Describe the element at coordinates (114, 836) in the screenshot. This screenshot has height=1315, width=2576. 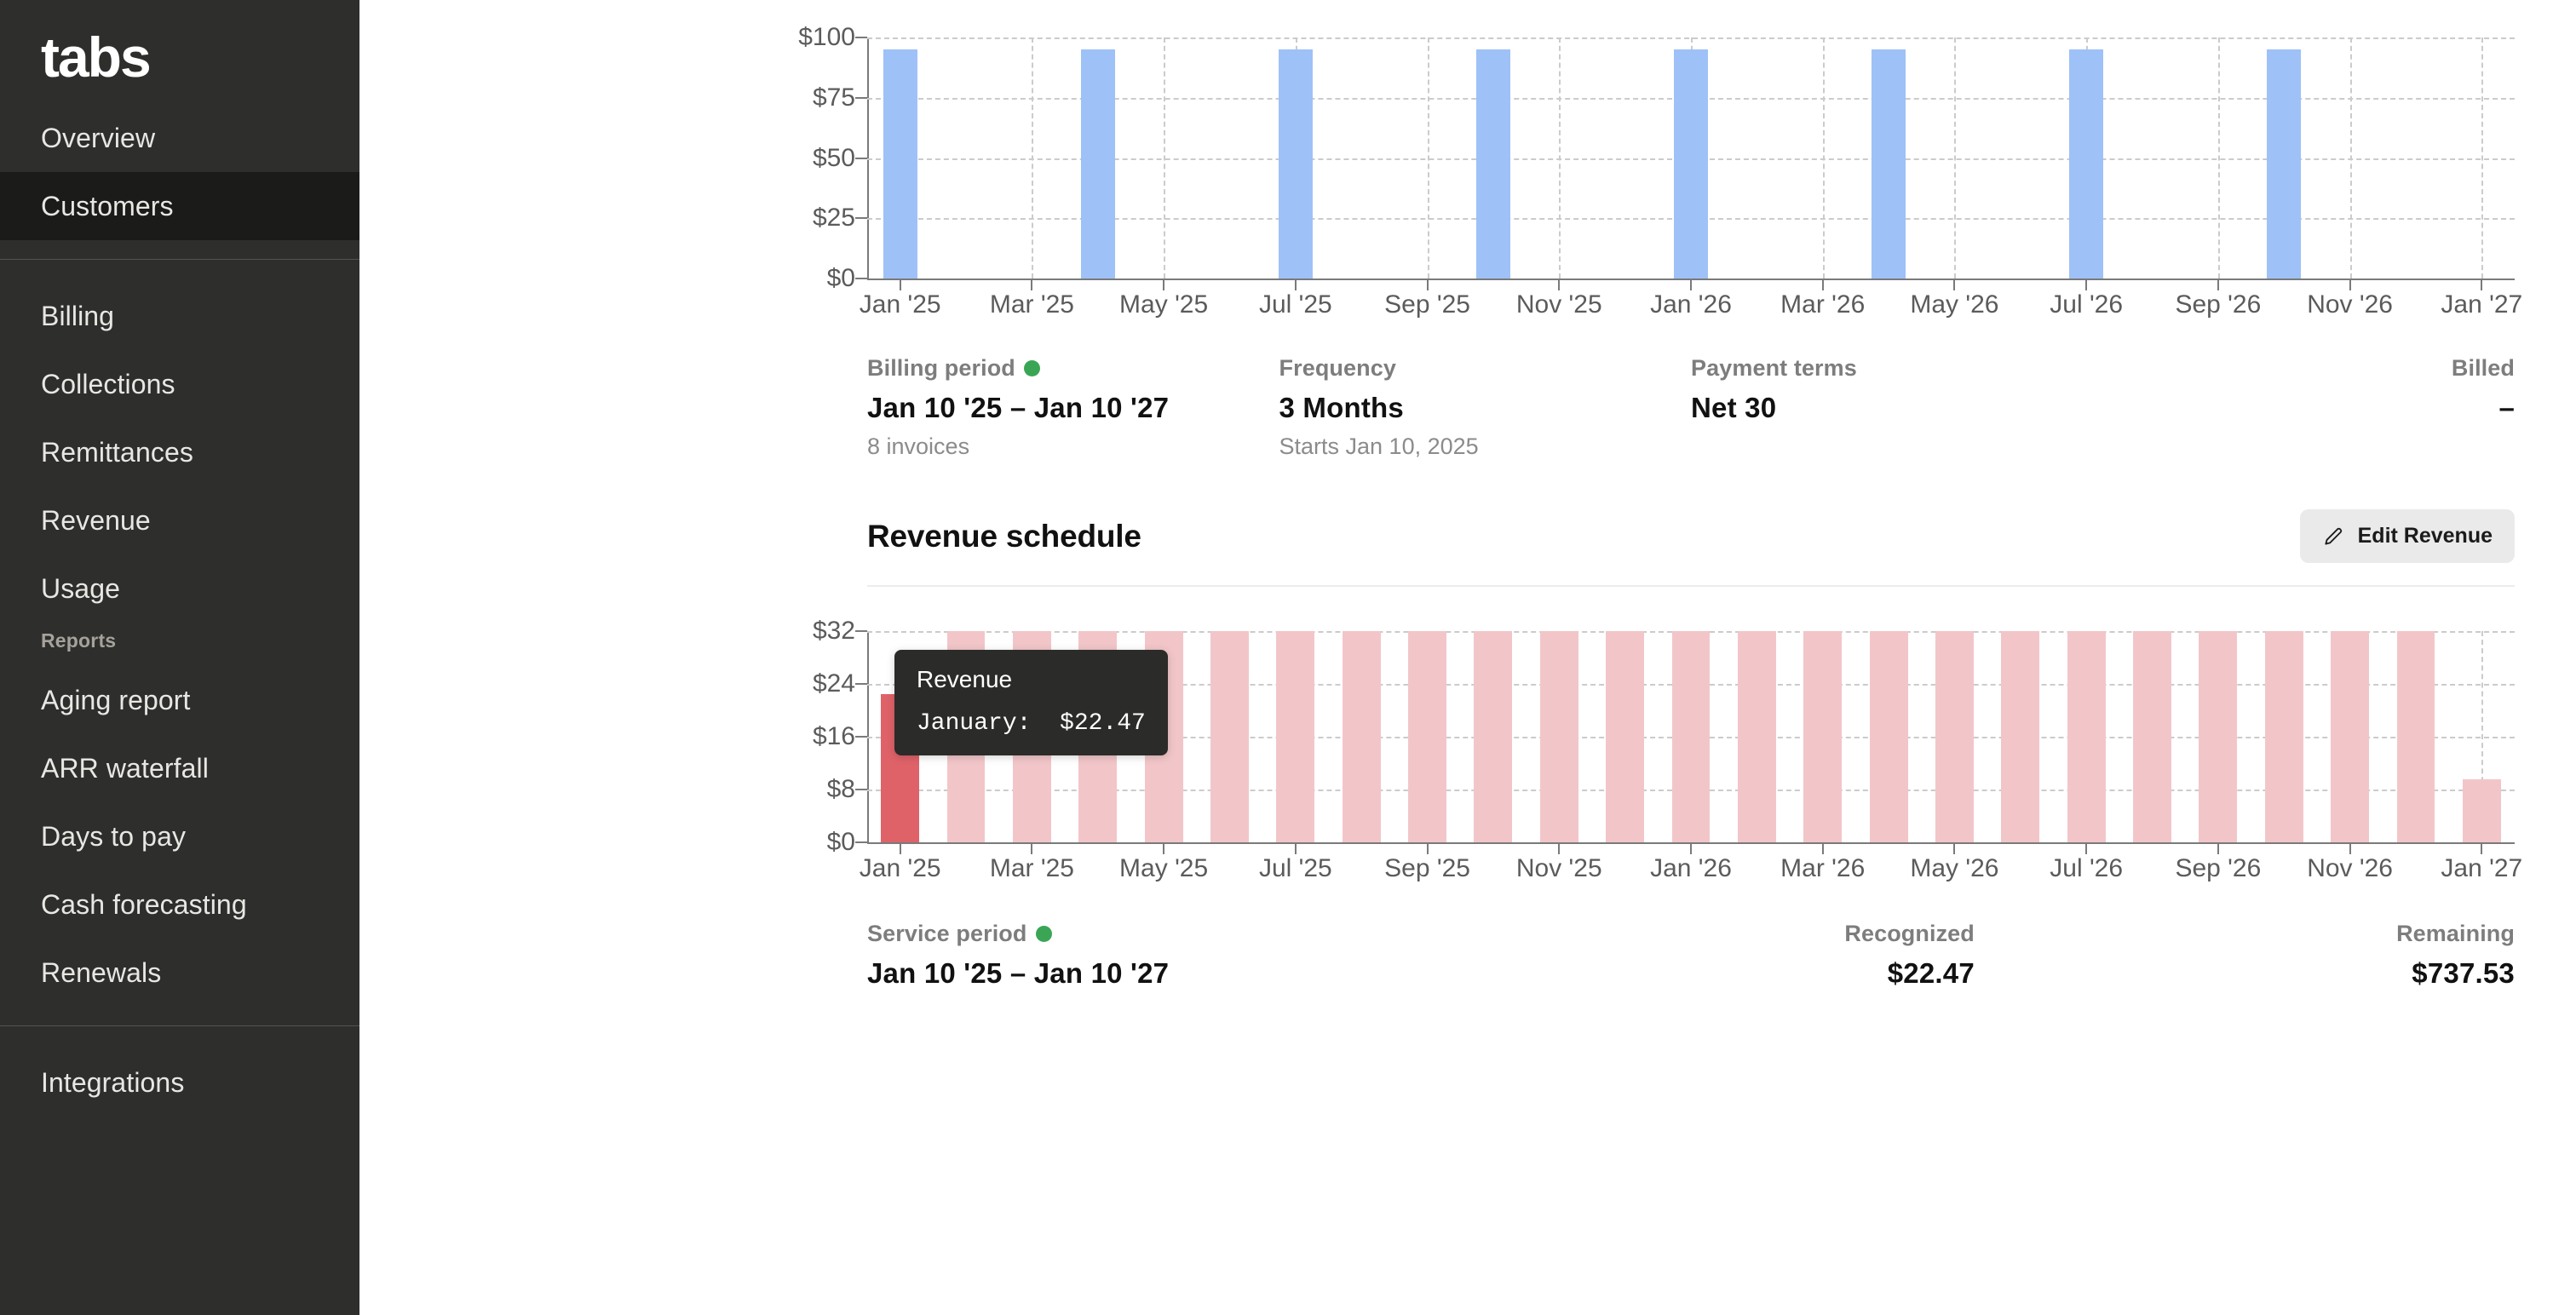
I see `sidebar-item-label: Days to pay` at that location.